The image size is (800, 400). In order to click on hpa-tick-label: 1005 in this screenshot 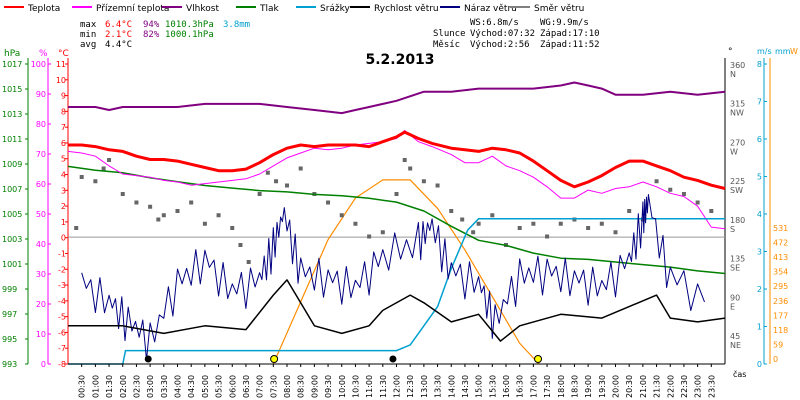, I will do `click(12, 214)`.